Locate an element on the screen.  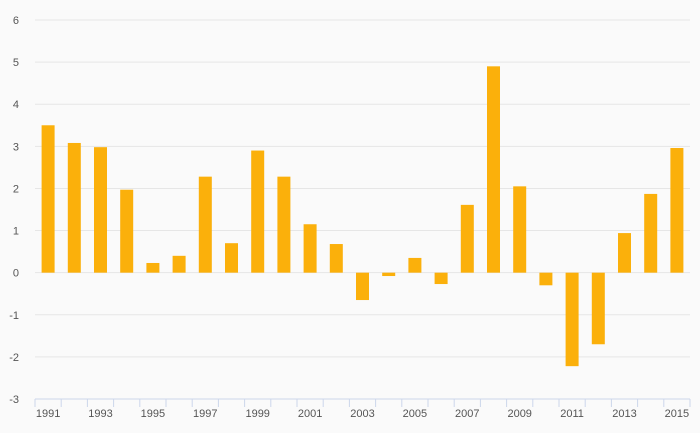
bar-2008 is located at coordinates (493, 169).